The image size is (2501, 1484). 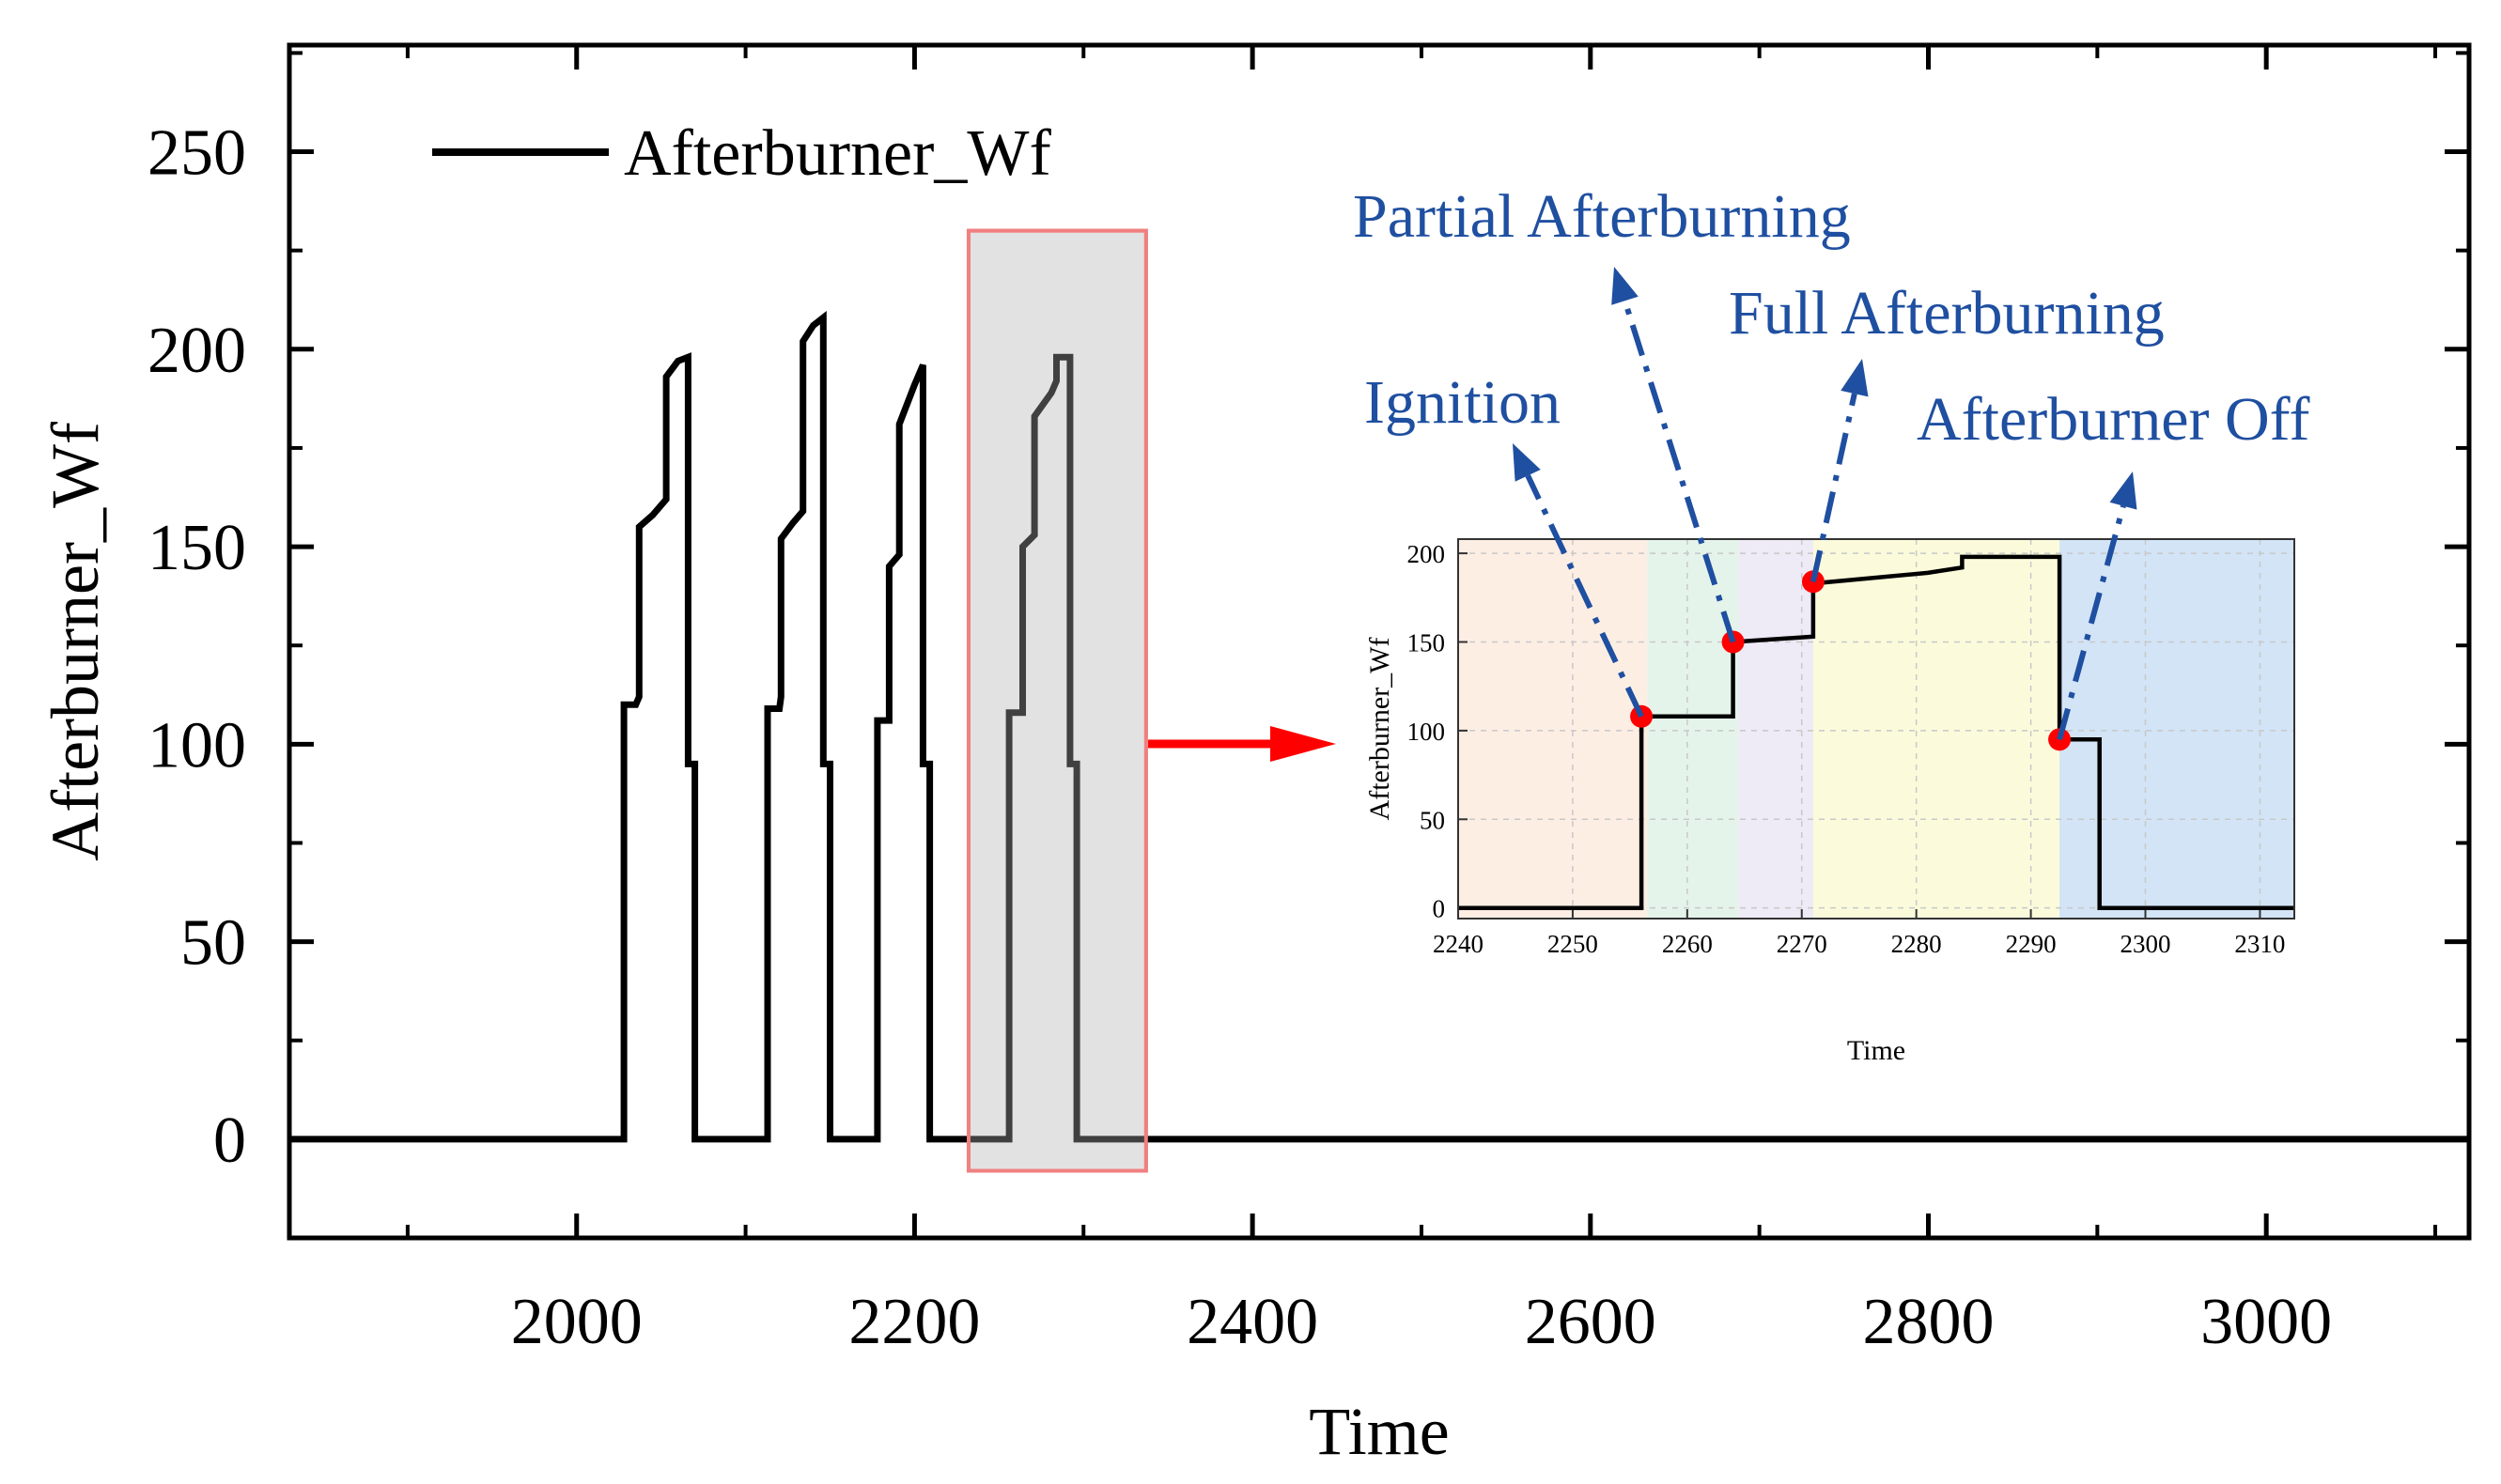 I want to click on zoom-highlight-region, so click(x=1057, y=700).